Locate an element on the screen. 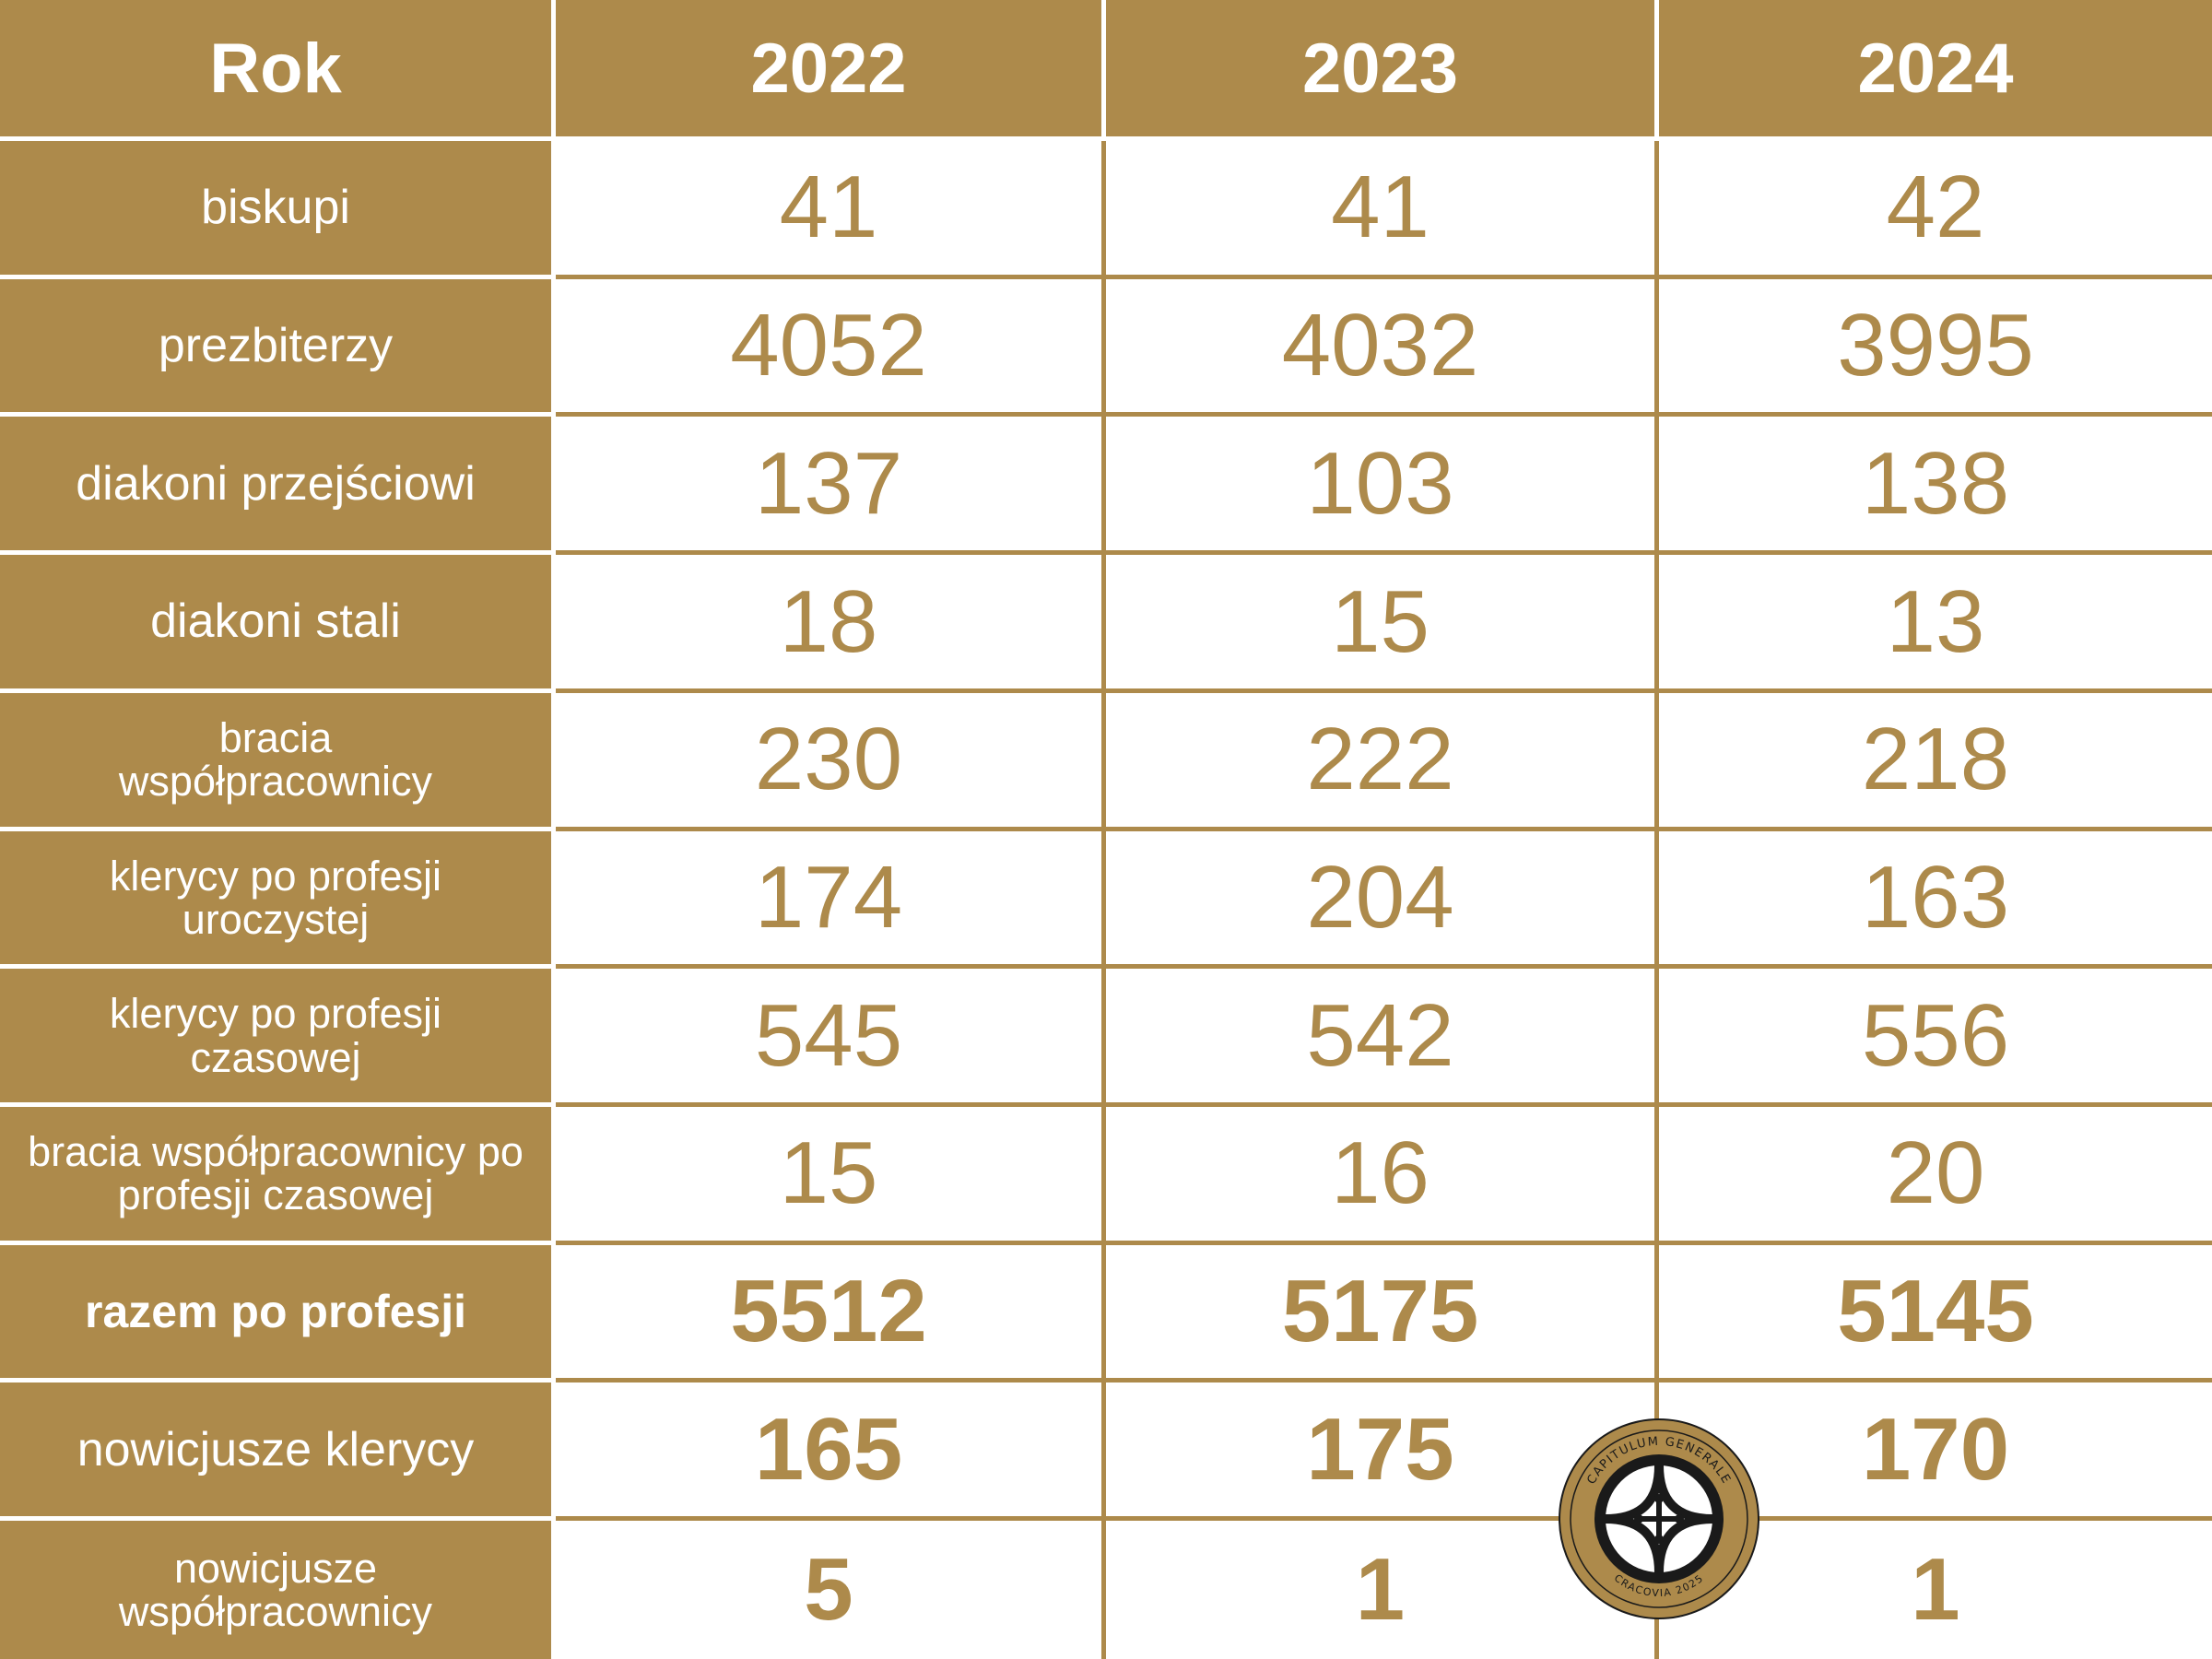  table-cell: 4032 is located at coordinates (1382, 348).